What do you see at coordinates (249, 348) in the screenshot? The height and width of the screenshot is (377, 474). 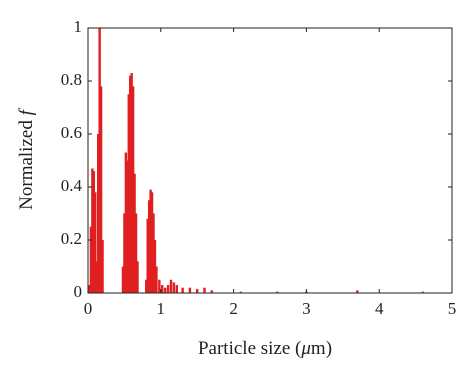 I see `x-axis-title-part: Particle size (` at bounding box center [249, 348].